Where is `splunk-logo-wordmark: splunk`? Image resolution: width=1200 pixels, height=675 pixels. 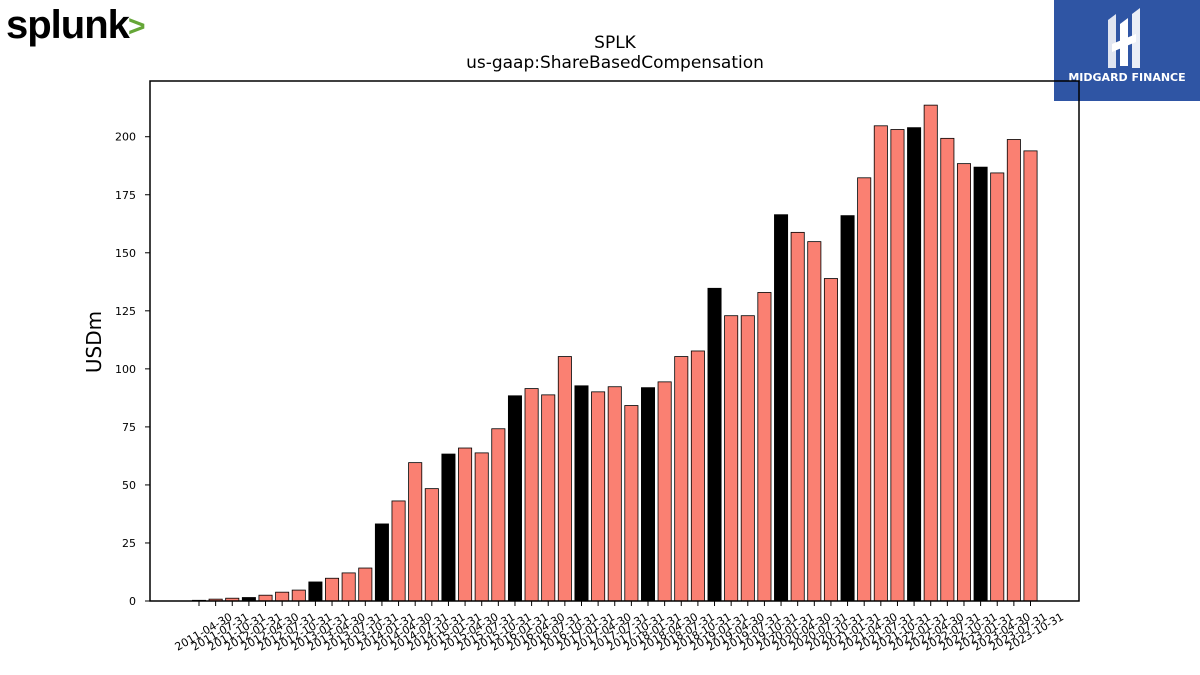
splunk-logo-wordmark: splunk is located at coordinates (68, 25).